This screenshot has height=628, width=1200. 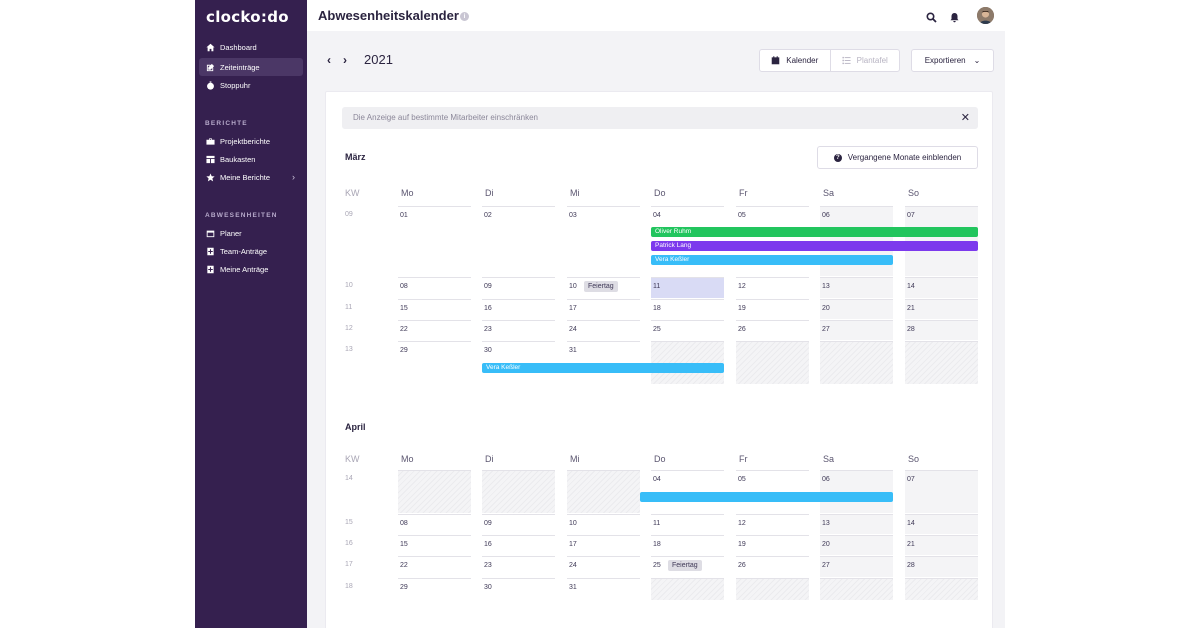 What do you see at coordinates (238, 159) in the screenshot?
I see `sidebar-item-label: Baukasten` at bounding box center [238, 159].